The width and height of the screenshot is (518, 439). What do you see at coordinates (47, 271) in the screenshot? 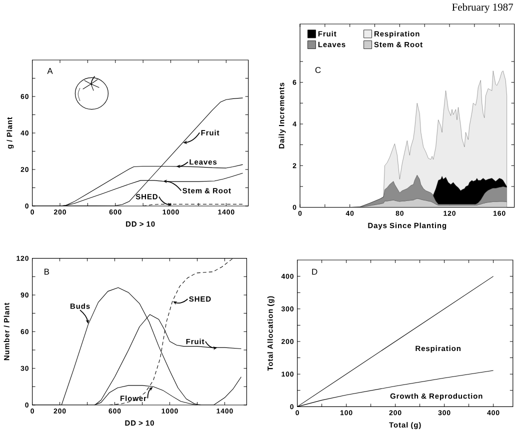
I see `annotation: B` at bounding box center [47, 271].